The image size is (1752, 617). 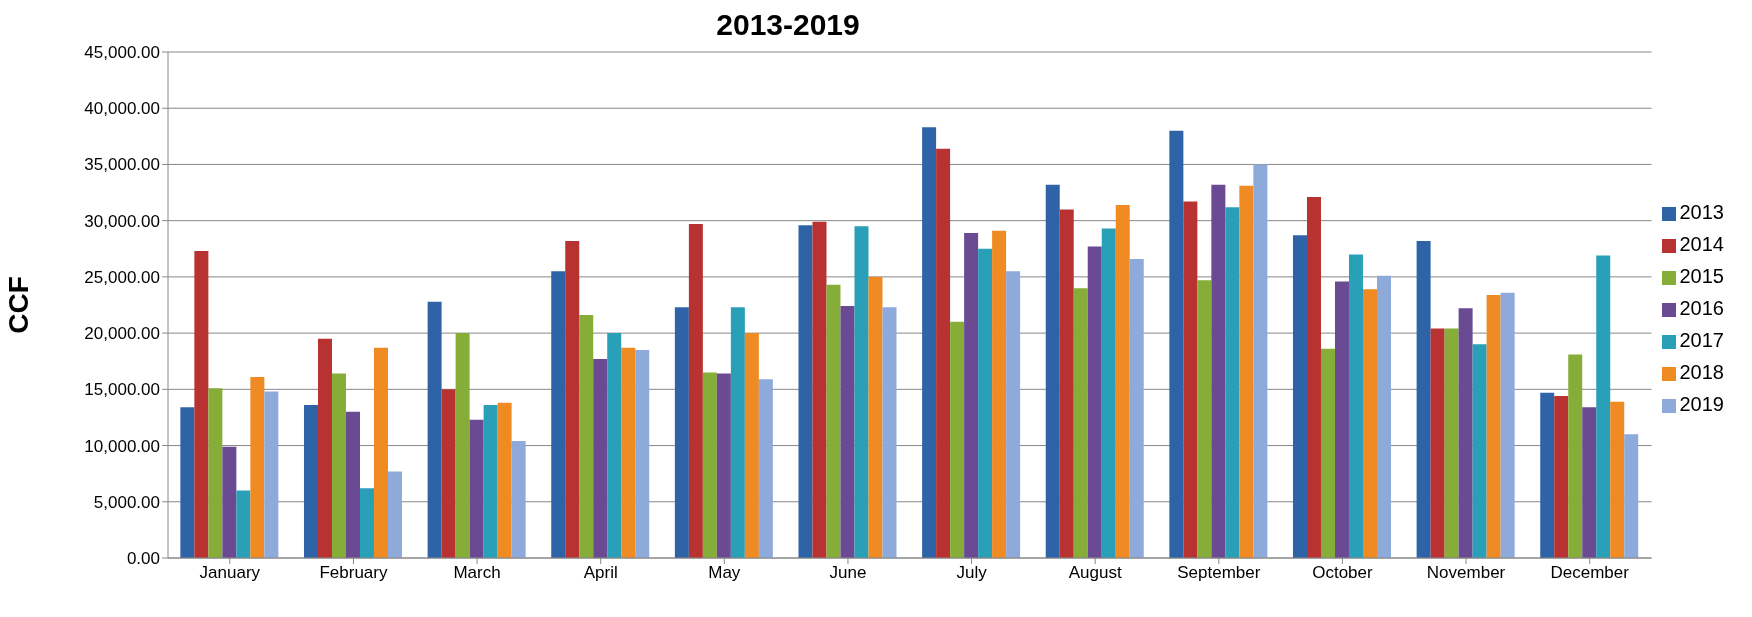 What do you see at coordinates (143, 559) in the screenshot?
I see `y-tick-label: 0.00` at bounding box center [143, 559].